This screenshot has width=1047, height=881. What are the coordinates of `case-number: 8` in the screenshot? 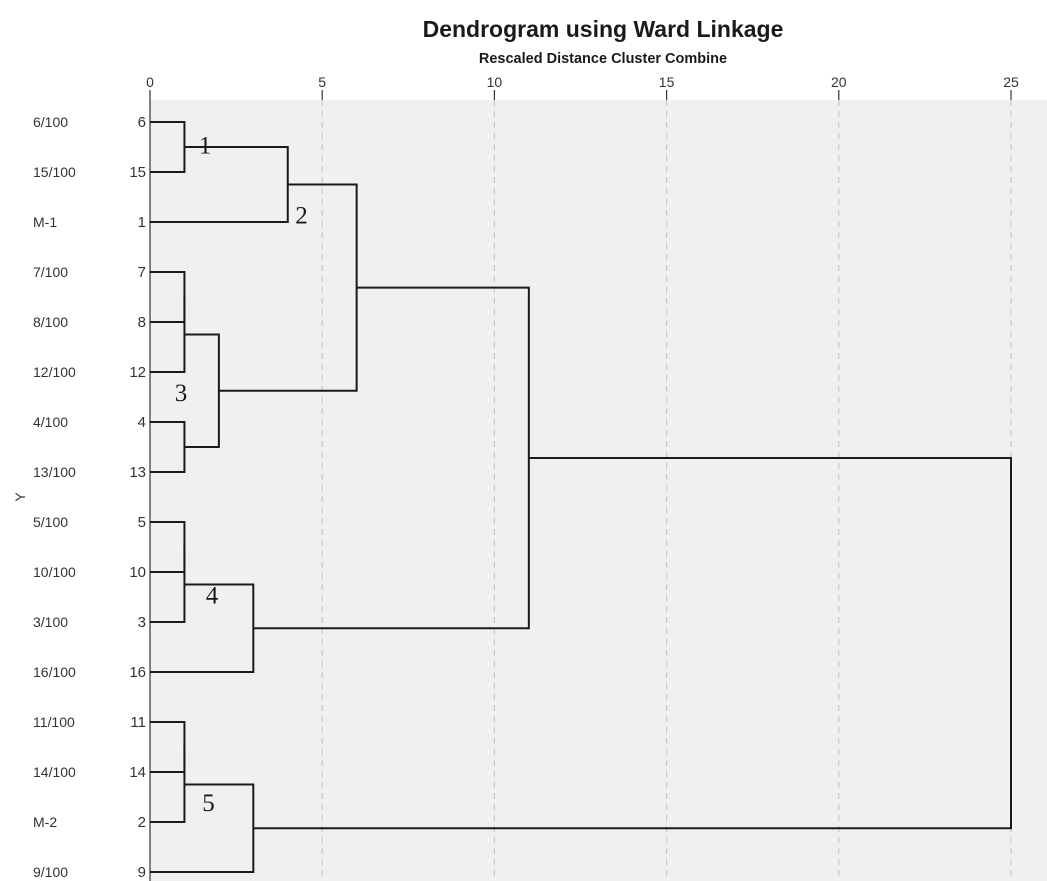 It's located at (142, 322).